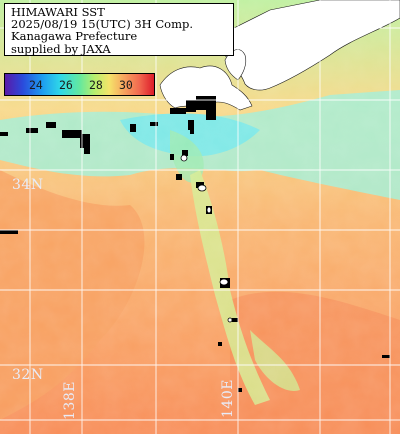 The image size is (400, 434). What do you see at coordinates (61, 48) in the screenshot?
I see `title-line-4: supplied by JAXA` at bounding box center [61, 48].